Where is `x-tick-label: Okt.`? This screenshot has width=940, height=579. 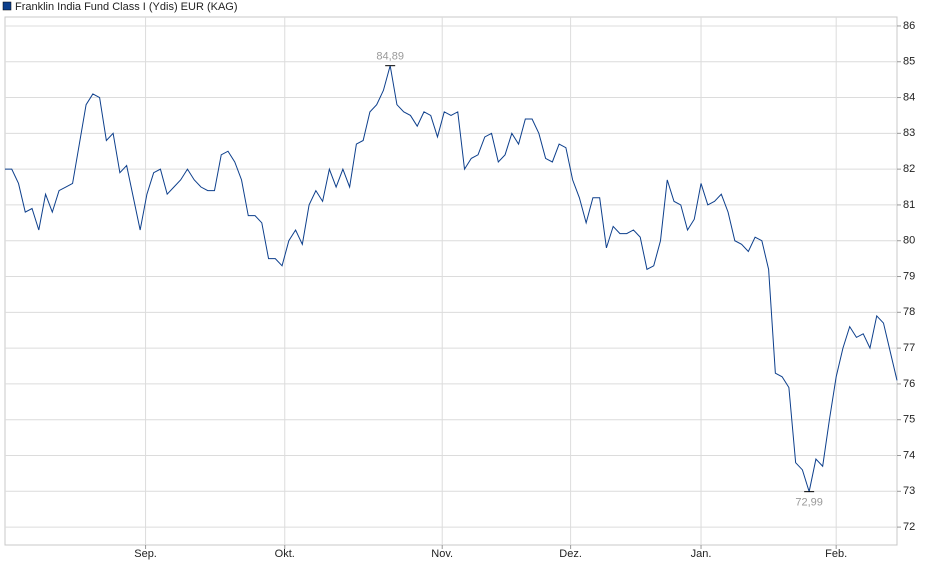 x-tick-label: Okt. is located at coordinates (285, 554).